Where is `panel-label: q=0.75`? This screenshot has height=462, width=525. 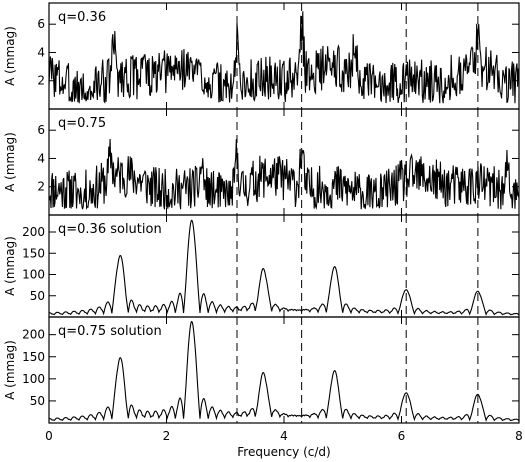 panel-label: q=0.75 is located at coordinates (82, 123).